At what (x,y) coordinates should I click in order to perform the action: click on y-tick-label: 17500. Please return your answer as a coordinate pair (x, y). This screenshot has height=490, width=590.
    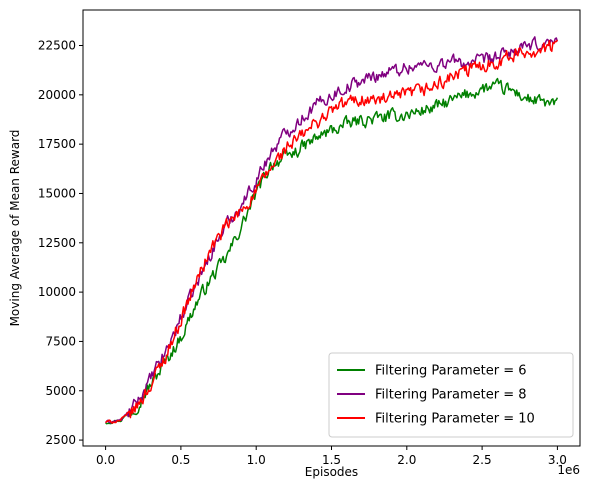
    Looking at the image, I should click on (57, 144).